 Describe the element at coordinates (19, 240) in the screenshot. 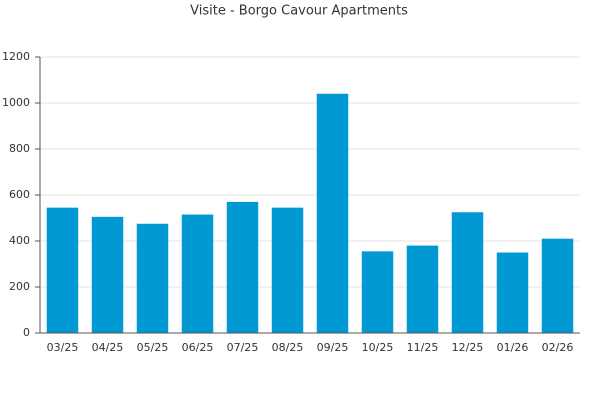

I see `y-tick-label: 400` at that location.